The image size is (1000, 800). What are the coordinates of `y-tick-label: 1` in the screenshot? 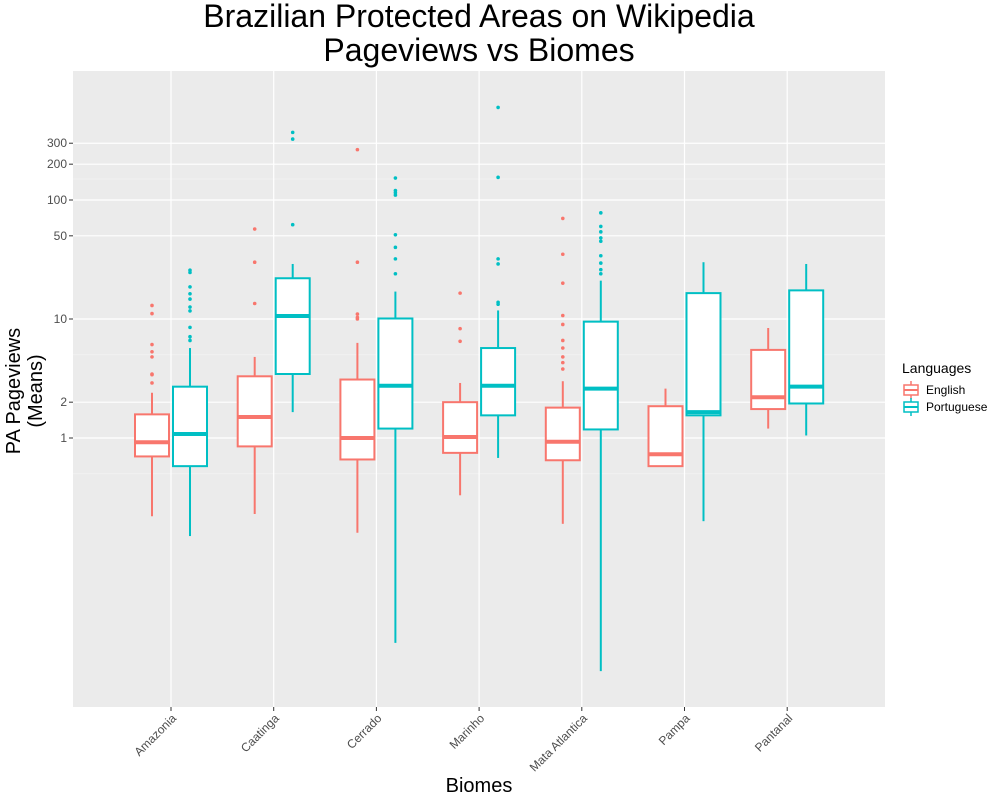 It's located at (63, 438).